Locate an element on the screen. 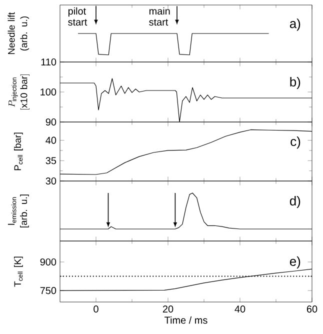 This screenshot has height=334, width=323. x-axis-title: Time / ms is located at coordinates (186, 320).